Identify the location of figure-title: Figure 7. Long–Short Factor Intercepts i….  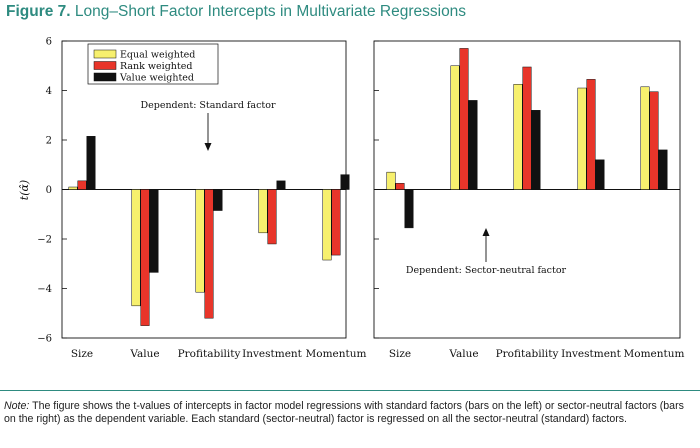
(236, 12).